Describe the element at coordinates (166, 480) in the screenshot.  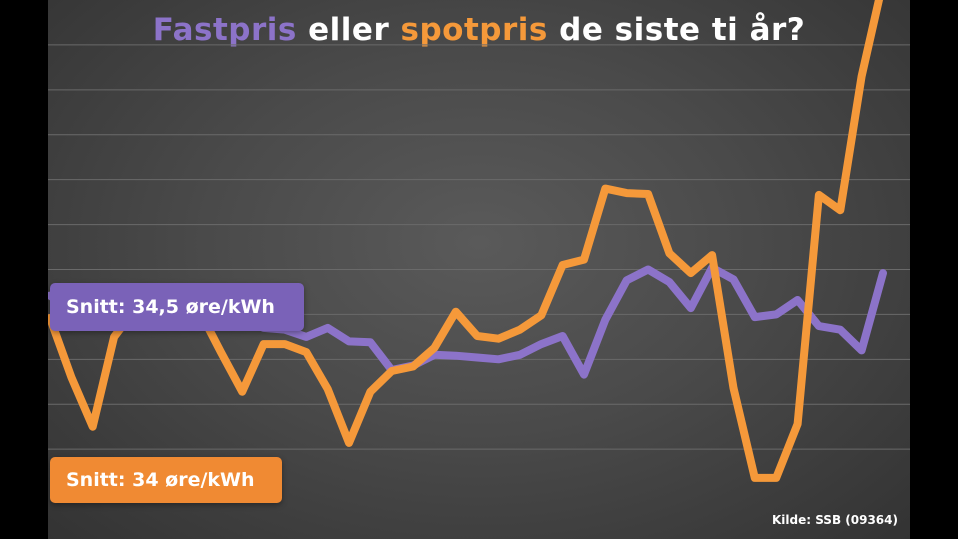
I see `spot-average-badge: Snitt: 34 øre/kWh` at that location.